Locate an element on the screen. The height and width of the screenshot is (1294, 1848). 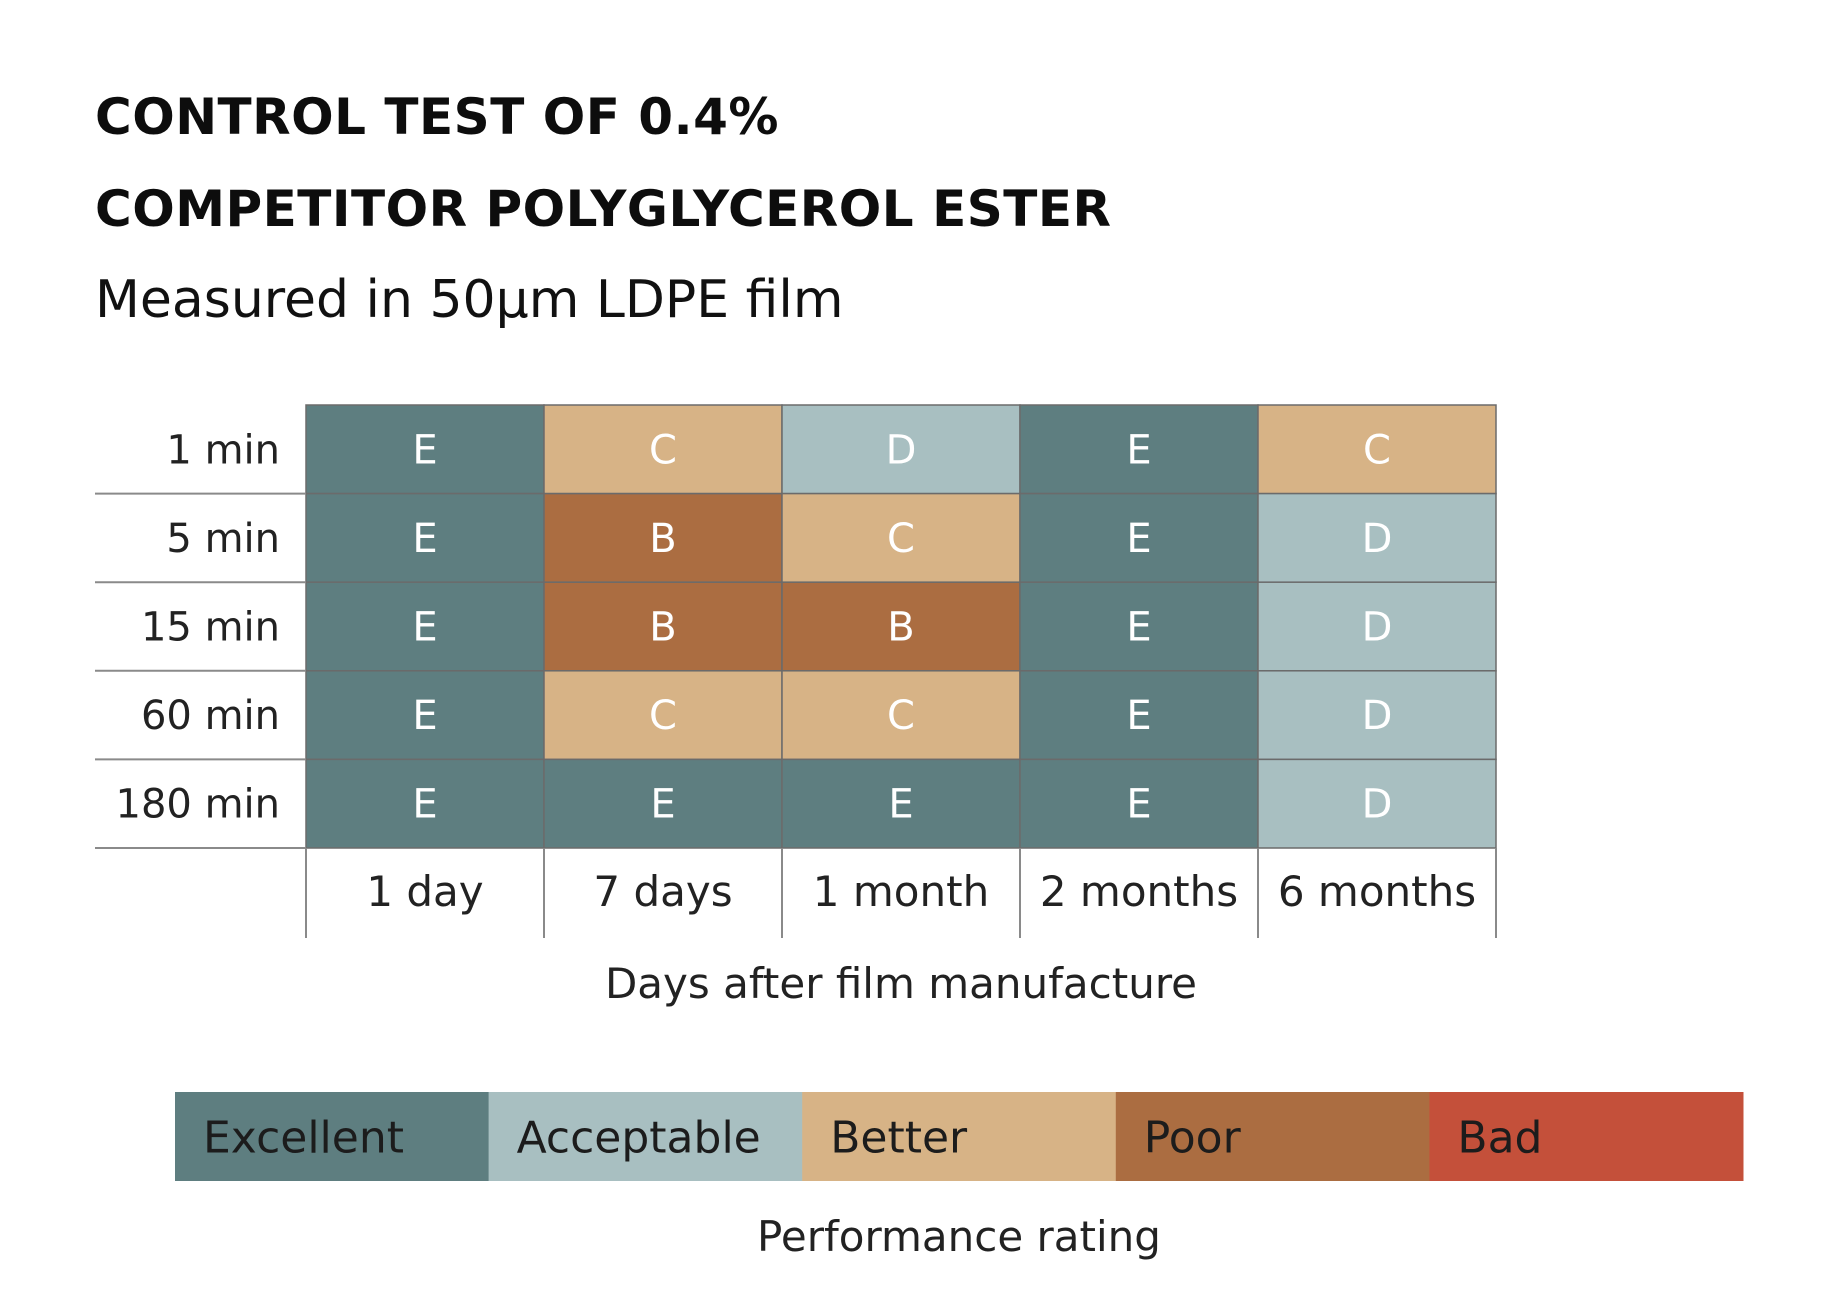
legend-label: Bad is located at coordinates (1499, 1138).